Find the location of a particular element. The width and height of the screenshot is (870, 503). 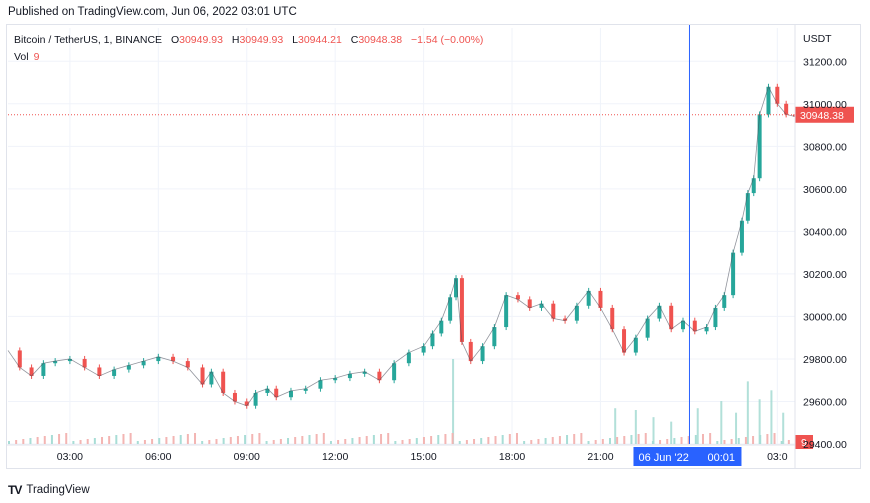

volume-legend: Vol 9 is located at coordinates (26, 57).